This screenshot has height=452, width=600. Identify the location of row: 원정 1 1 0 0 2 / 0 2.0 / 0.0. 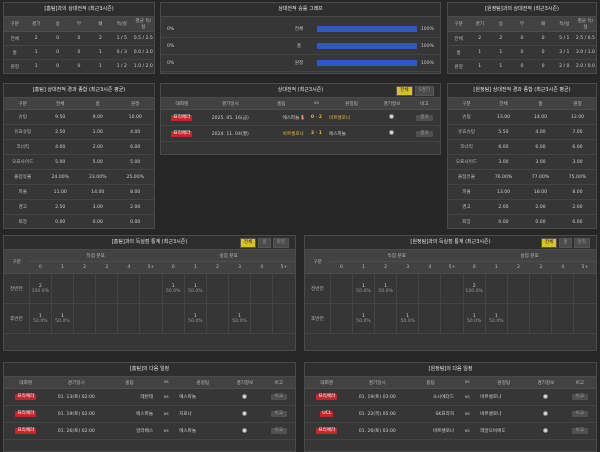
(522, 66).